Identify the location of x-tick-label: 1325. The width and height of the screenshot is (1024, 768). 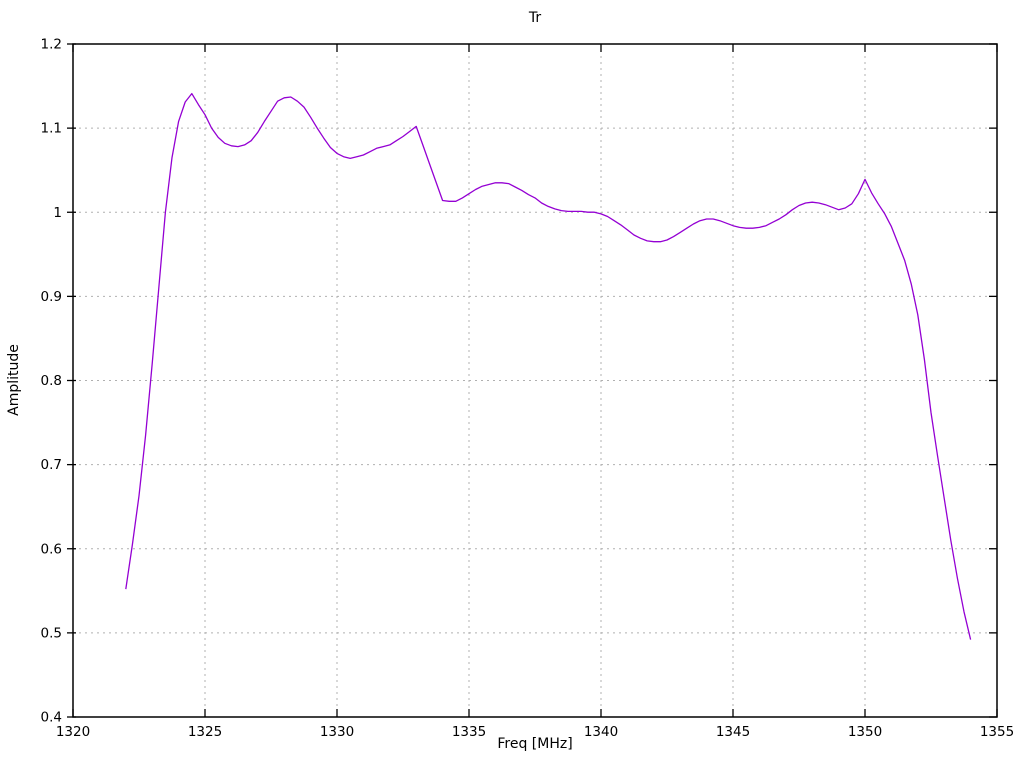
(205, 732).